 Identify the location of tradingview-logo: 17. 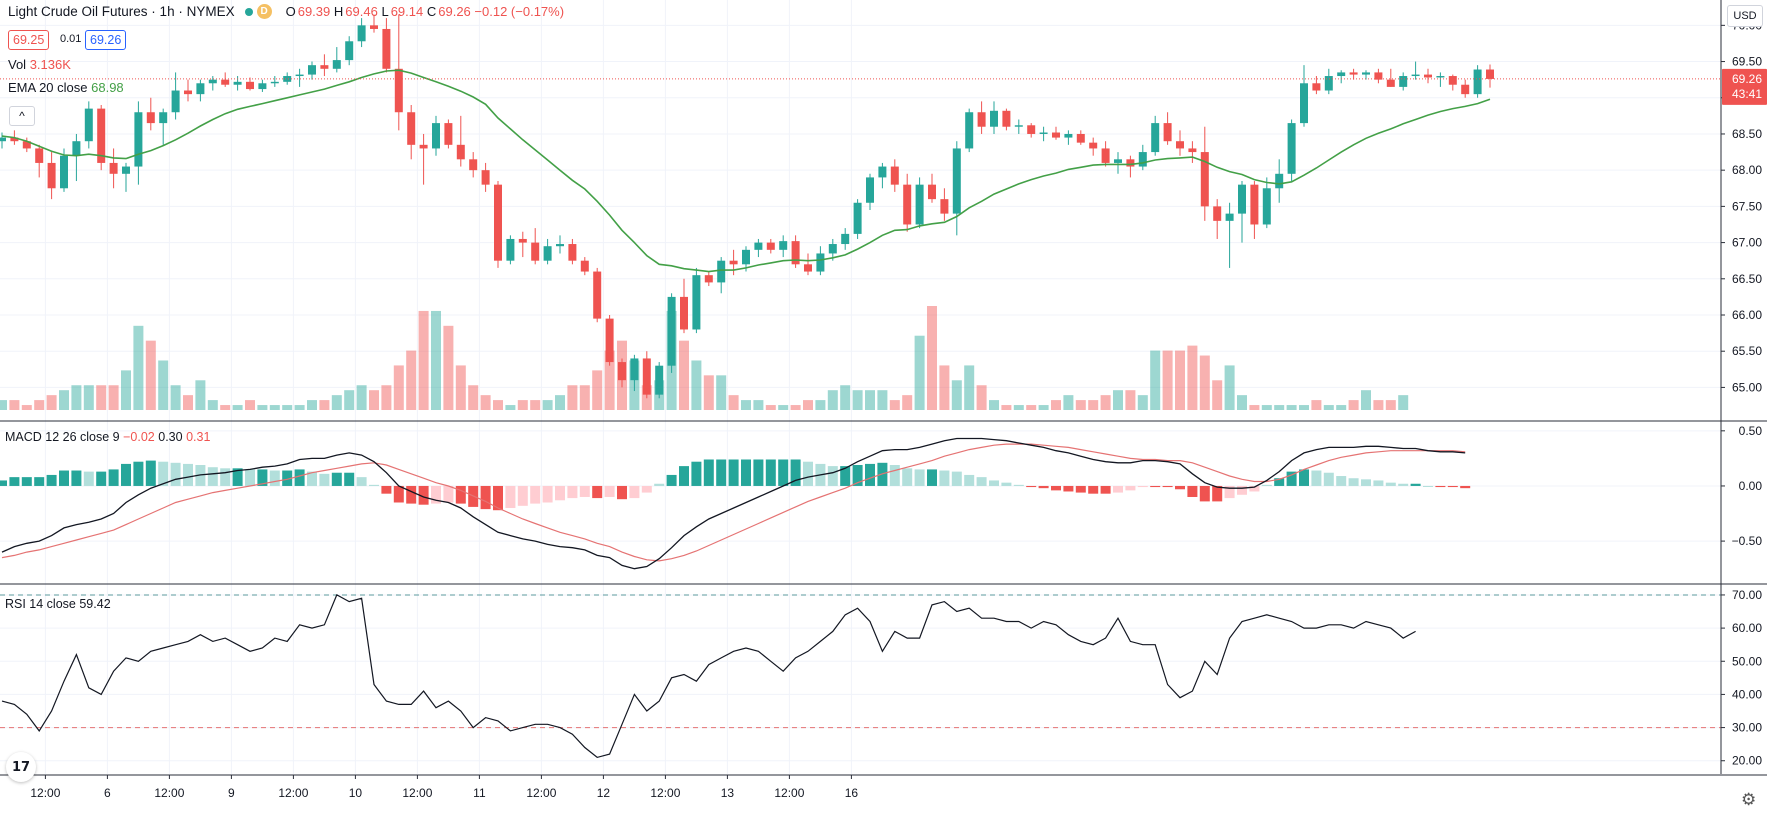
(21, 767).